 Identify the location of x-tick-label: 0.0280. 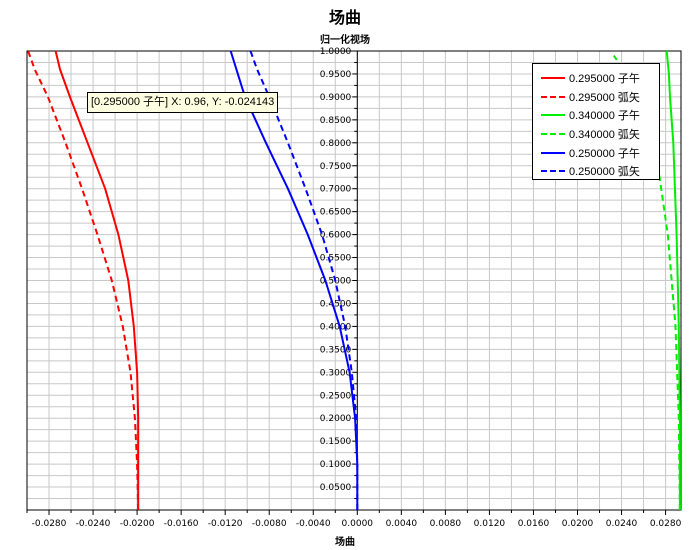
(666, 524).